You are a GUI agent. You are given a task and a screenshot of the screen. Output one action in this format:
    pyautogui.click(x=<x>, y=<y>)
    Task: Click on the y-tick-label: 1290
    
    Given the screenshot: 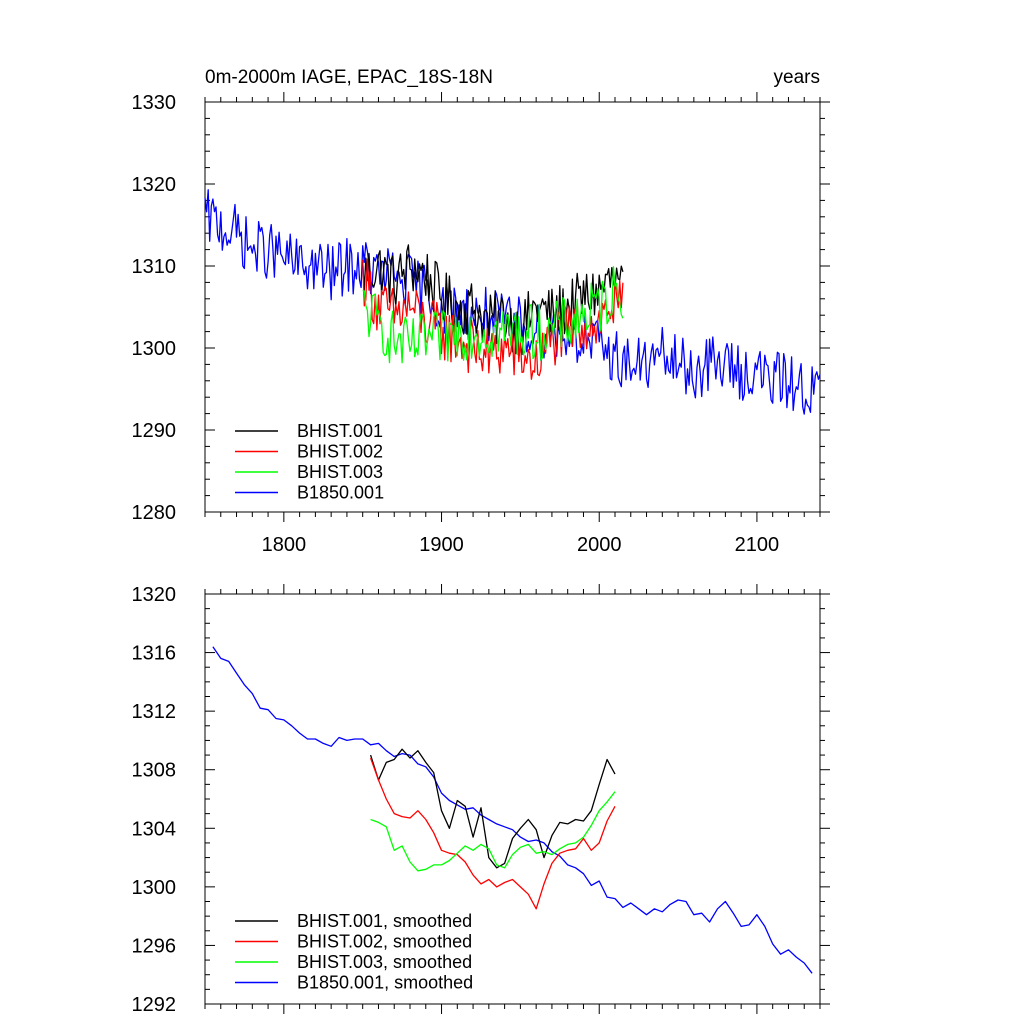 What is the action you would take?
    pyautogui.click(x=154, y=431)
    